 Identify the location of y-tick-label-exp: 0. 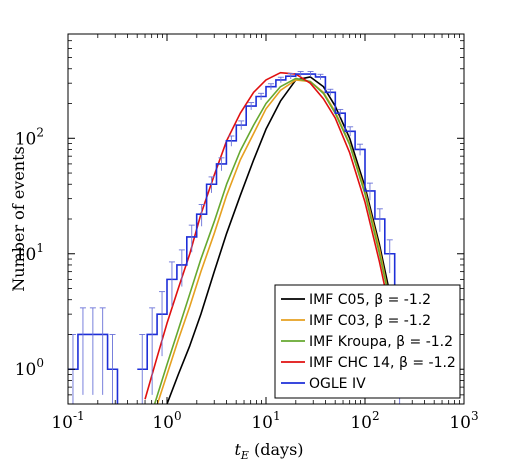
(40, 363).